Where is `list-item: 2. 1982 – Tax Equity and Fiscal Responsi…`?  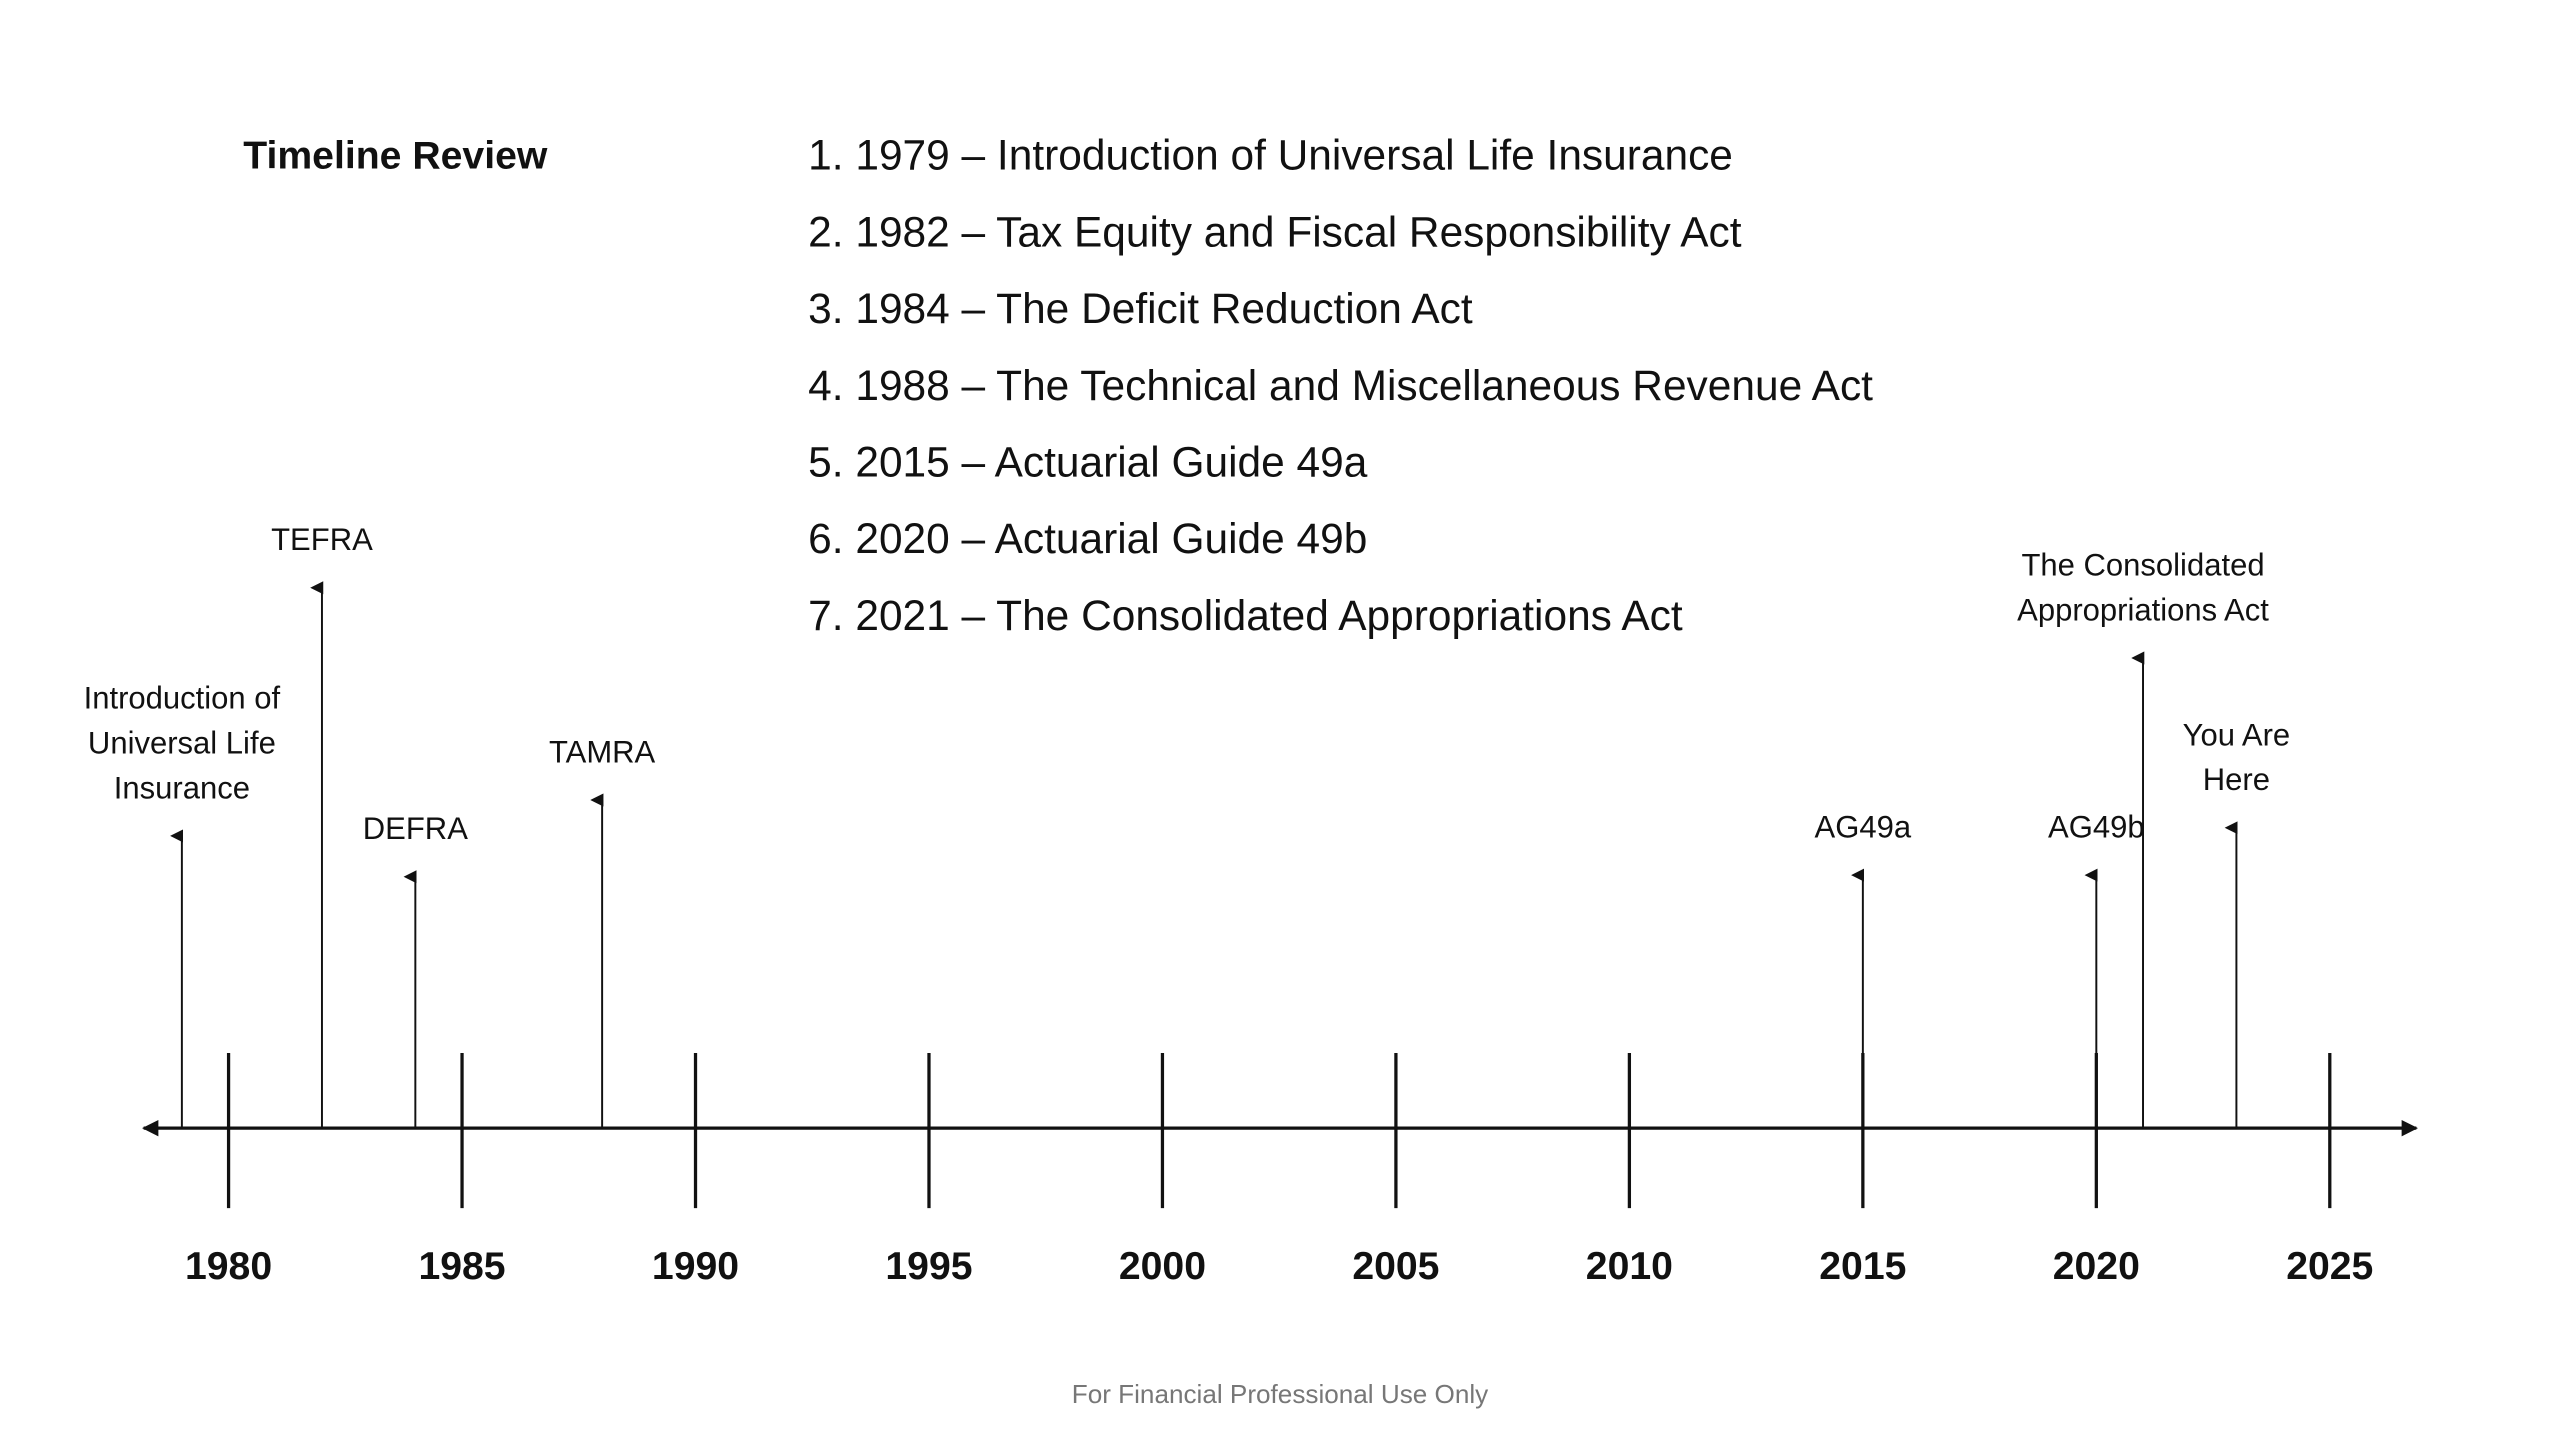
list-item: 2. 1982 – Tax Equity and Fiscal Responsi… is located at coordinates (1275, 231).